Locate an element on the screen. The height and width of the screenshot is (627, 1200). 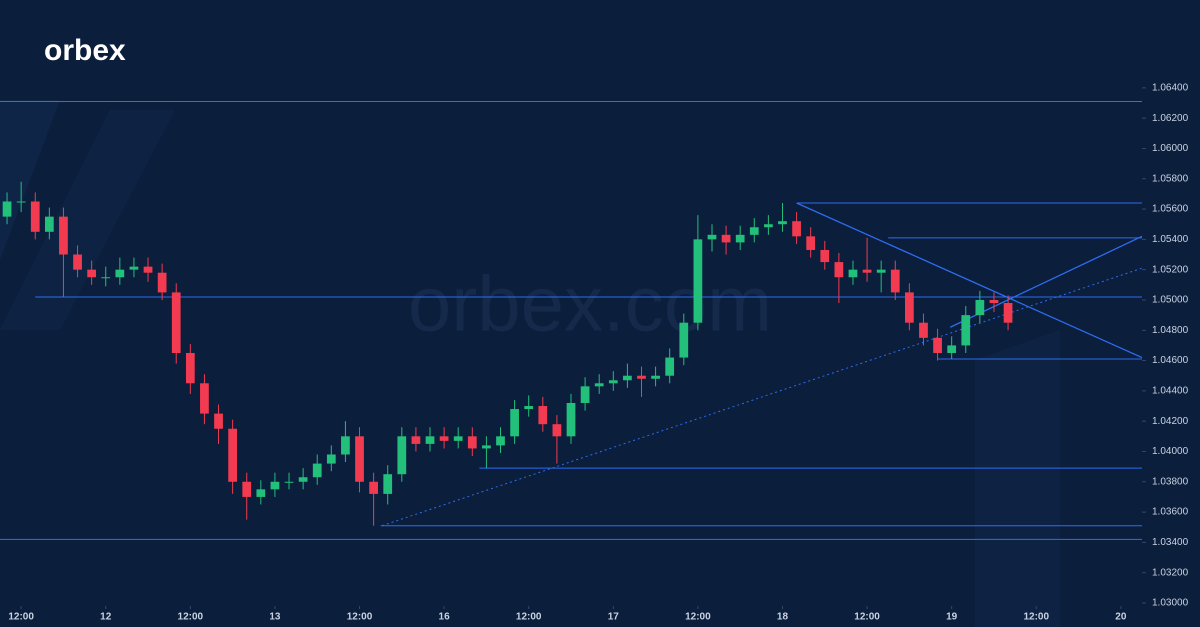
y-tick-label: 1.03600 is located at coordinates (1170, 512).